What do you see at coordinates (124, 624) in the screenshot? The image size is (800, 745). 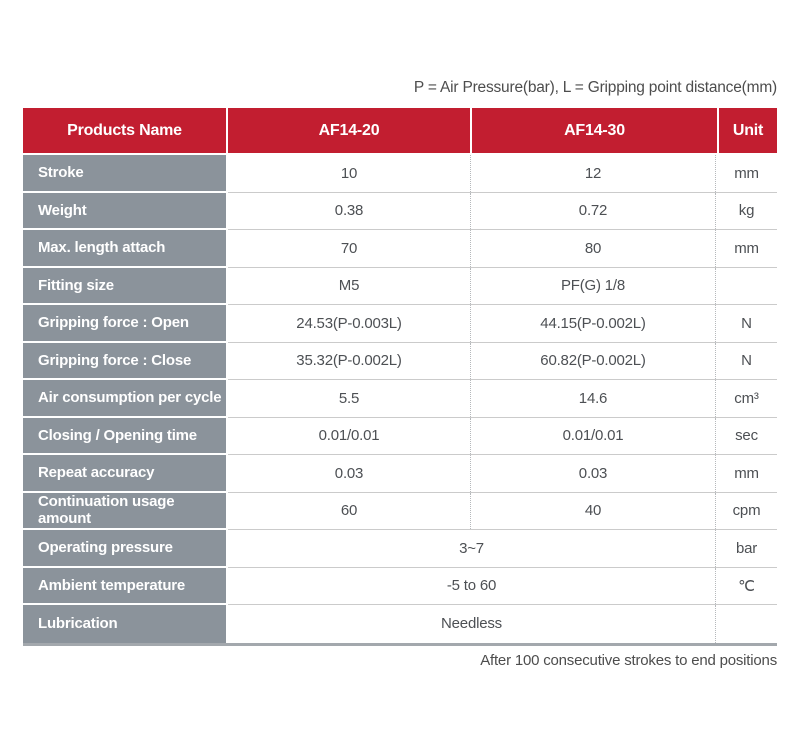 I see `row-label: Lubrication` at bounding box center [124, 624].